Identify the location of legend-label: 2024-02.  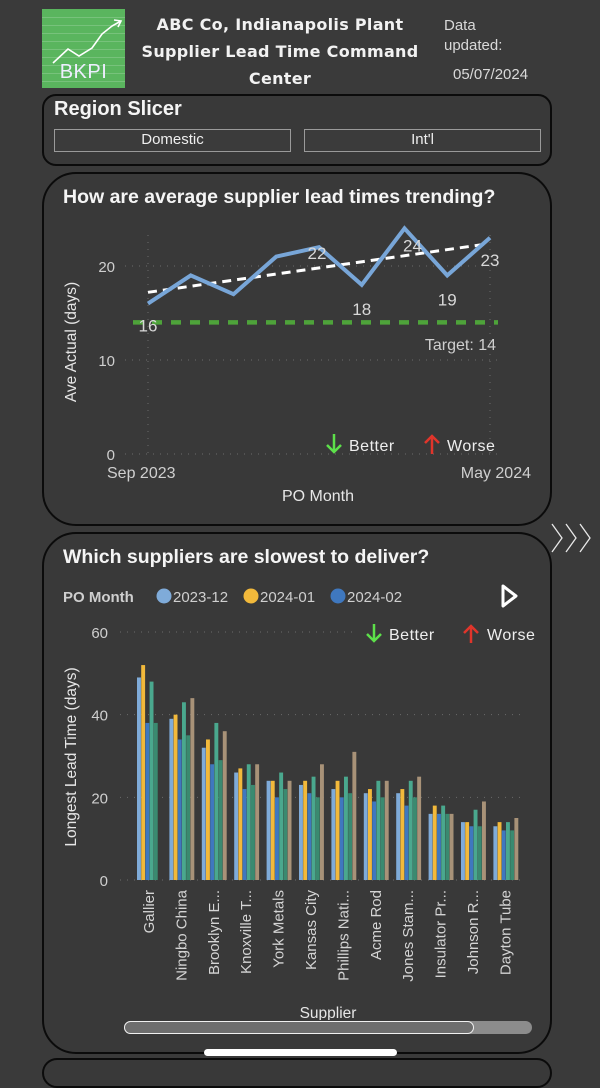
(374, 597).